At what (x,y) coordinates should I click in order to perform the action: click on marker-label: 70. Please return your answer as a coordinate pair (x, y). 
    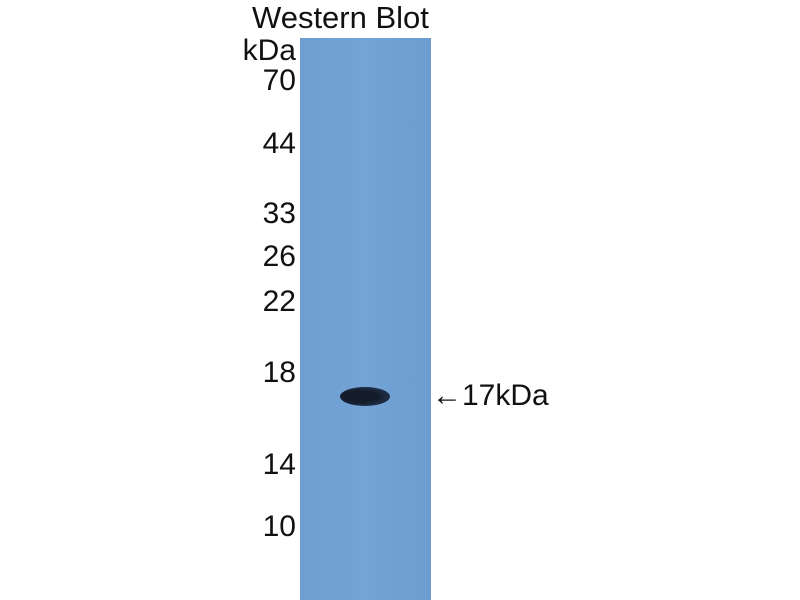
    Looking at the image, I should click on (279, 80).